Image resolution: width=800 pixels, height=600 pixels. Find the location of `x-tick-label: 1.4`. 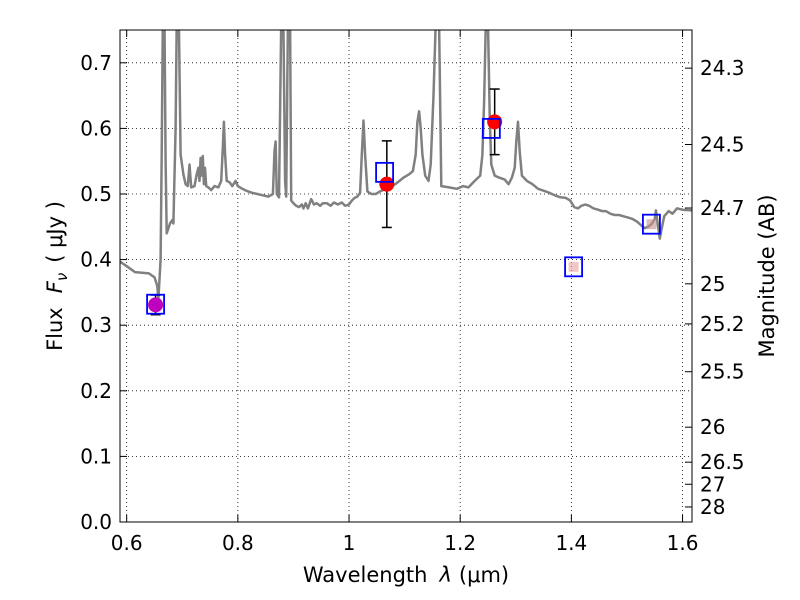

x-tick-label: 1.4 is located at coordinates (571, 543).